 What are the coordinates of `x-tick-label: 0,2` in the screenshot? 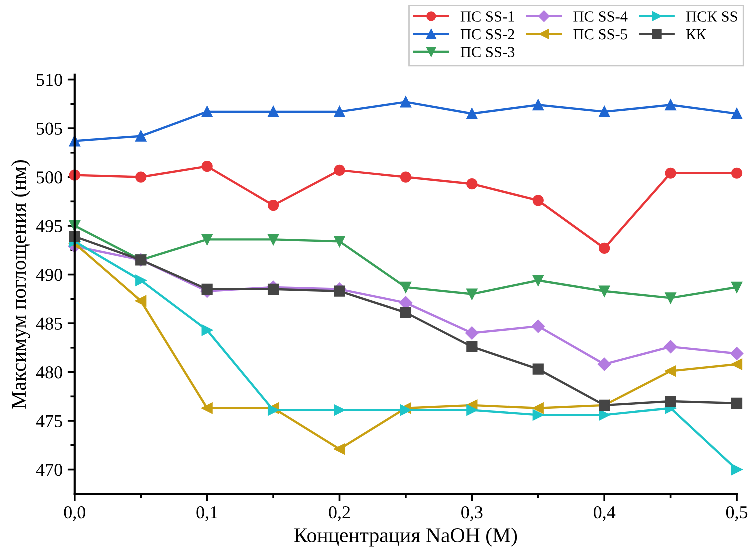 It's located at (339, 514).